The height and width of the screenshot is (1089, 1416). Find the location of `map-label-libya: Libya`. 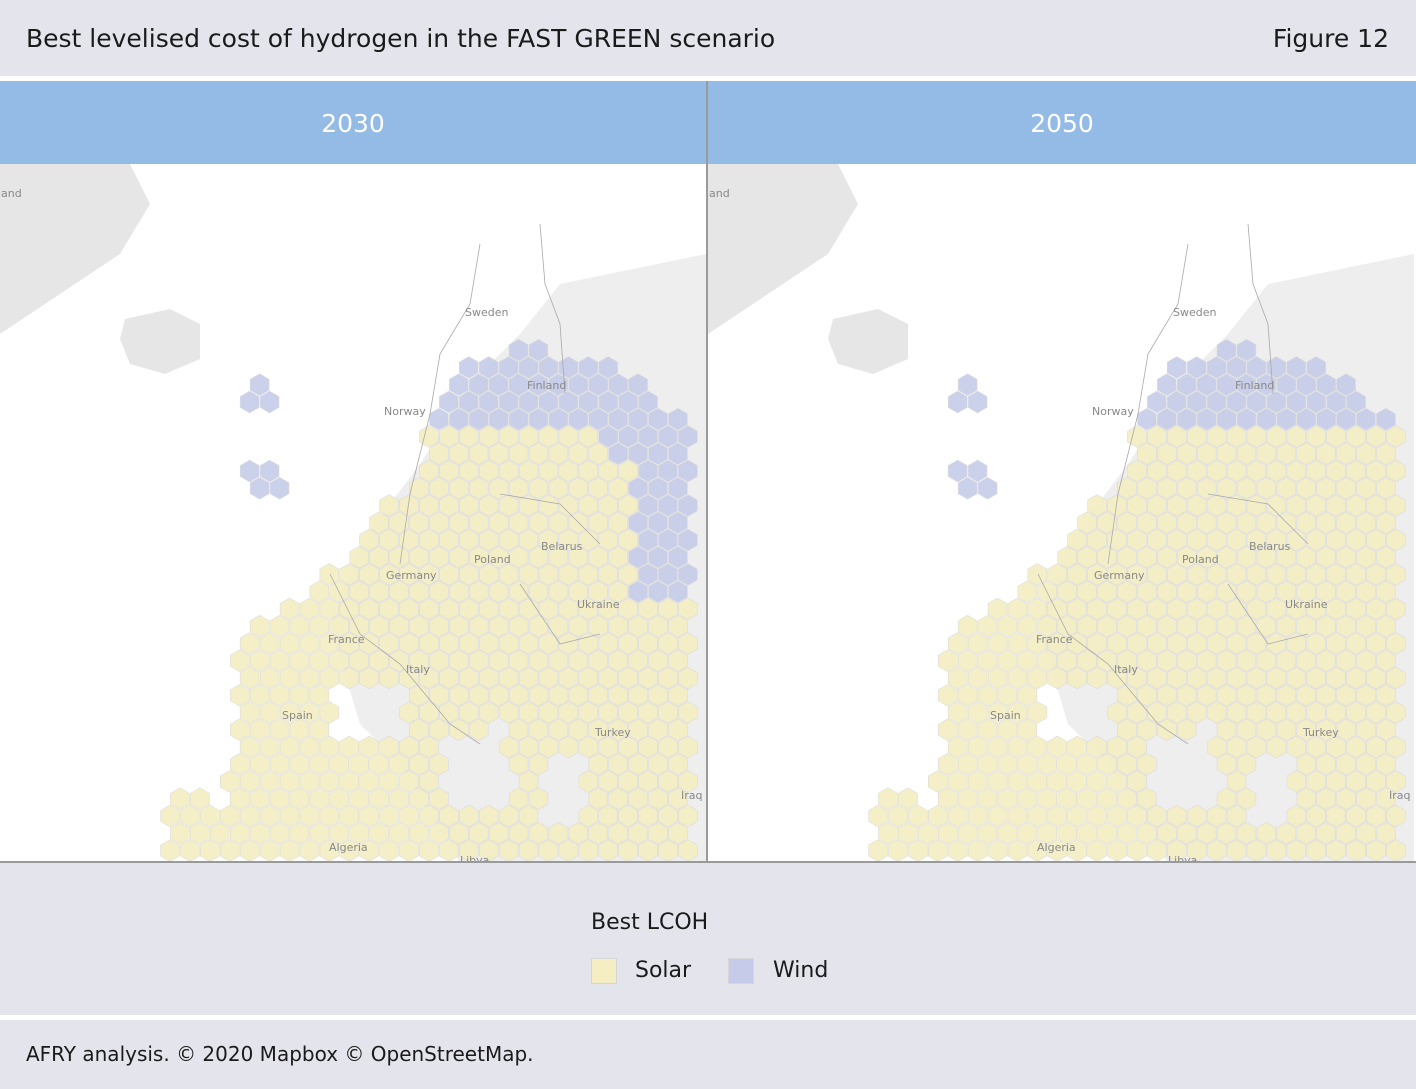

map-label-libya: Libya is located at coordinates (1182, 858).